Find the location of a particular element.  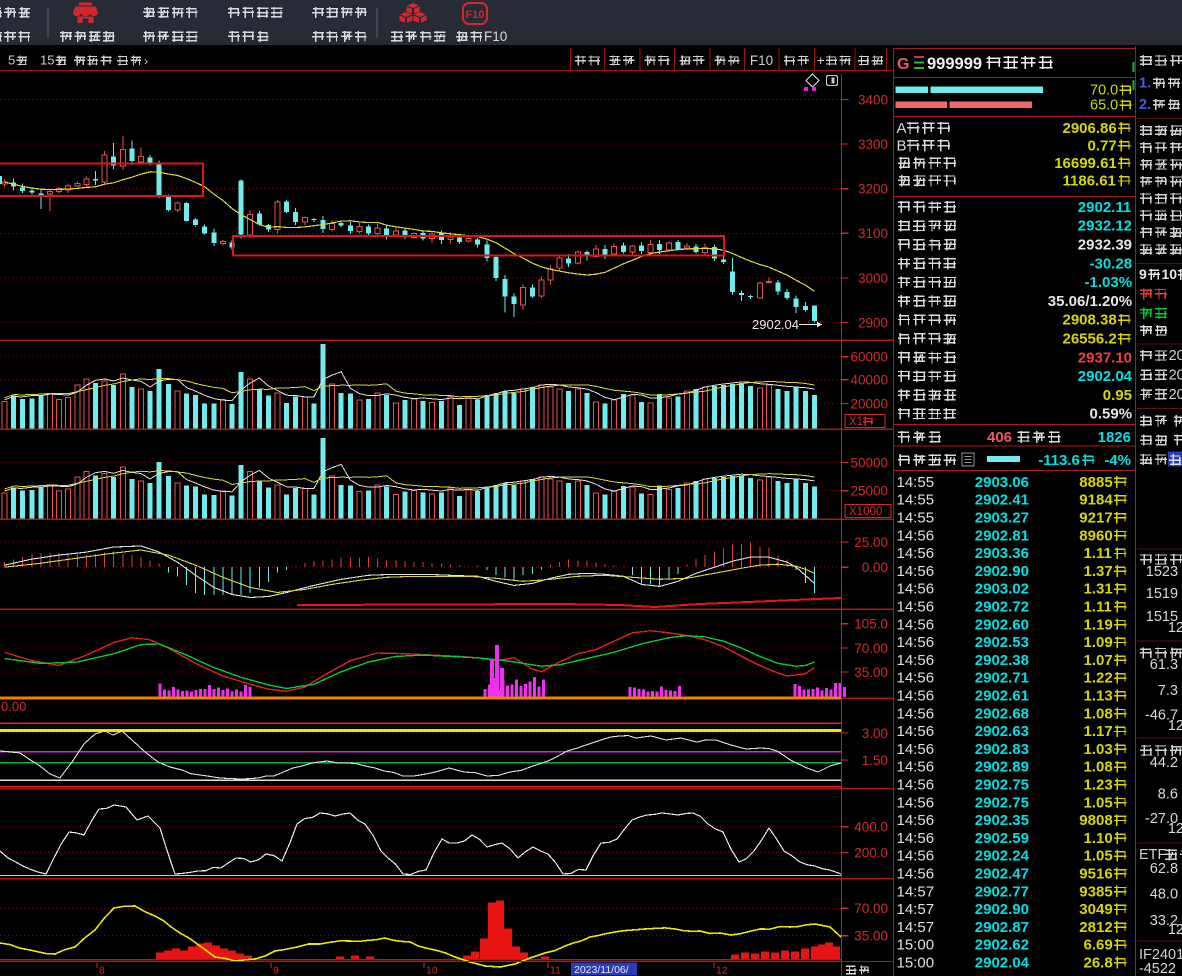

svg-text: 10 is located at coordinates (432, 970).